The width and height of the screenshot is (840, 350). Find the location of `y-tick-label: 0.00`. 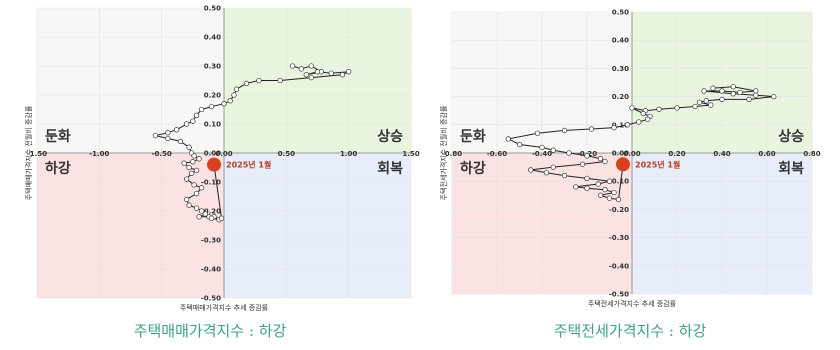

y-tick-label: 0.00 is located at coordinates (212, 154).